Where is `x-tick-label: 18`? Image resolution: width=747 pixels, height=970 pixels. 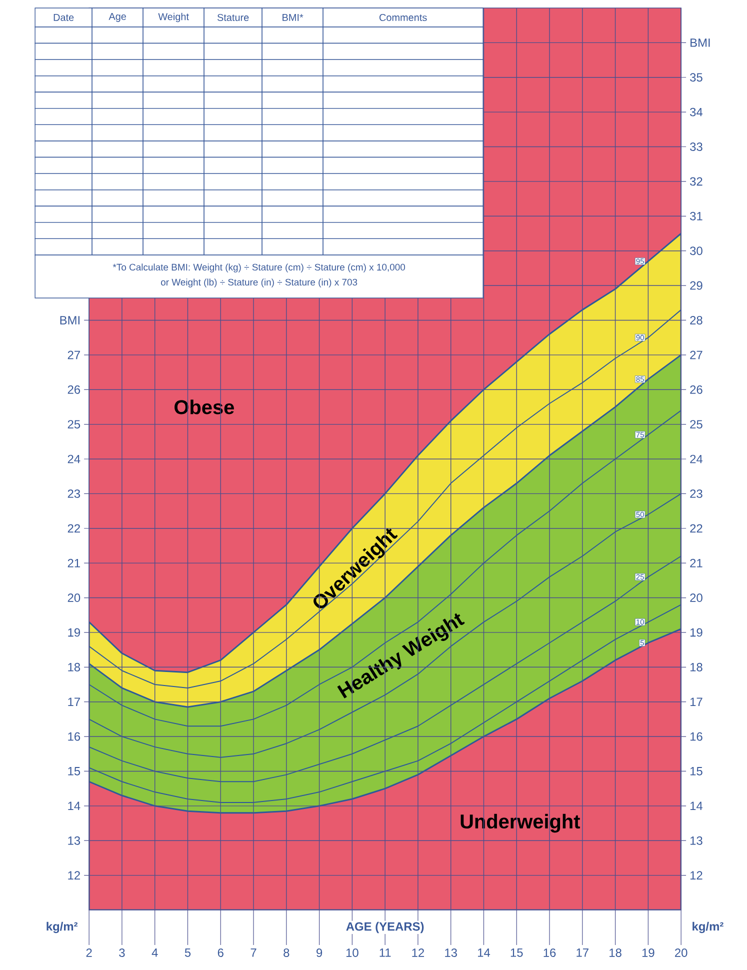
x-tick-label: 18 is located at coordinates (616, 952).